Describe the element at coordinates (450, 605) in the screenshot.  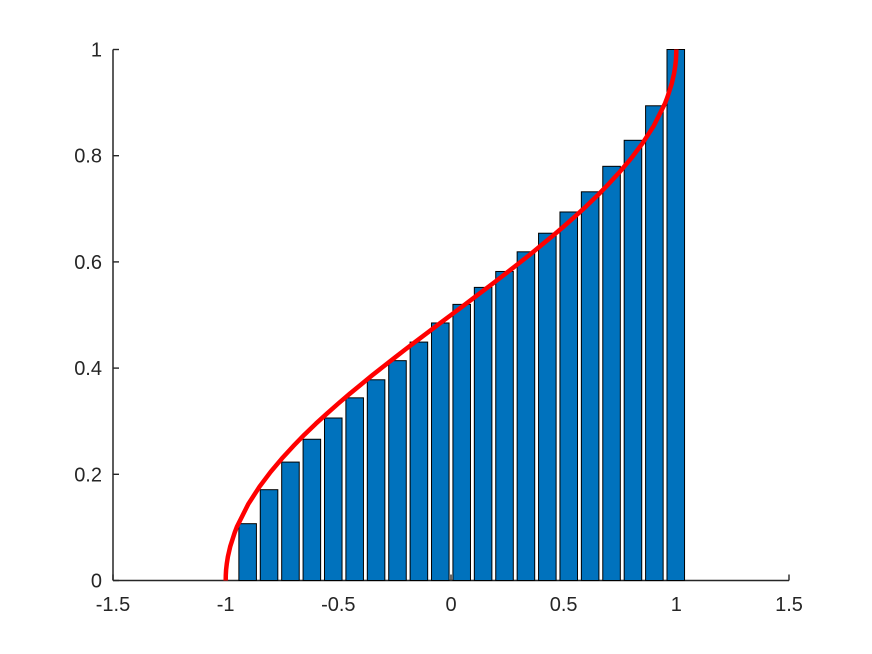
I see `x-tick-label: 0` at that location.